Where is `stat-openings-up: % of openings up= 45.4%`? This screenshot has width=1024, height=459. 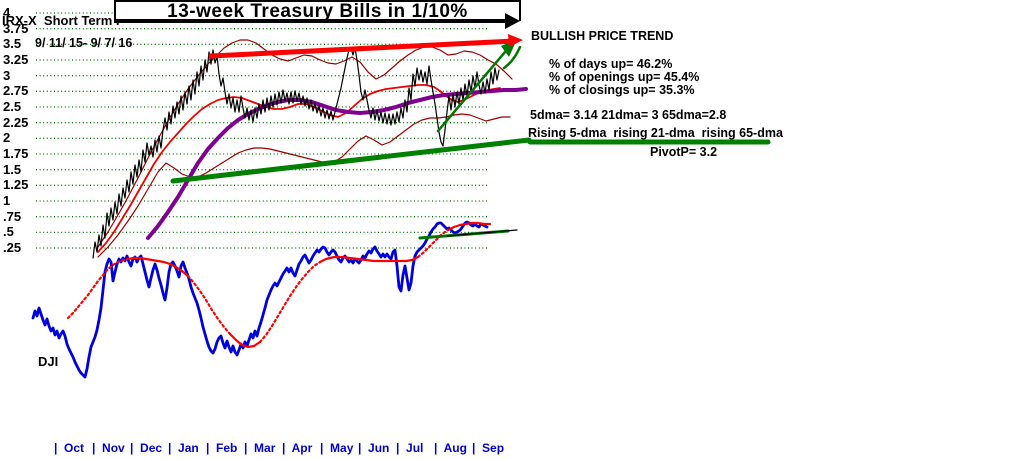 stat-openings-up: % of openings up= 45.4% is located at coordinates (624, 77).